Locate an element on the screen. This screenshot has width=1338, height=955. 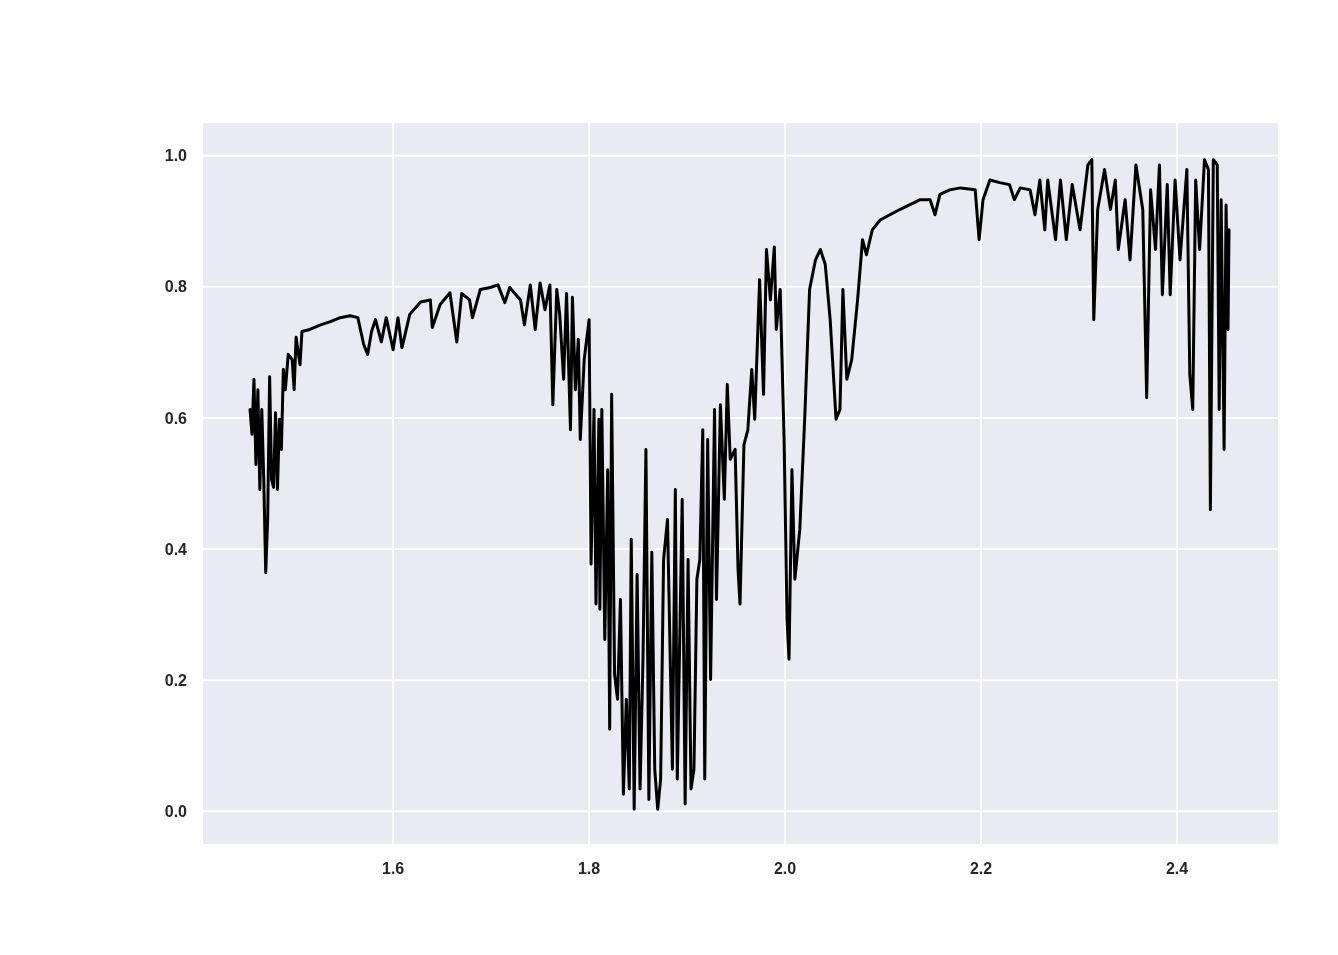
y-tick-label: 0.0 is located at coordinates (176, 811).